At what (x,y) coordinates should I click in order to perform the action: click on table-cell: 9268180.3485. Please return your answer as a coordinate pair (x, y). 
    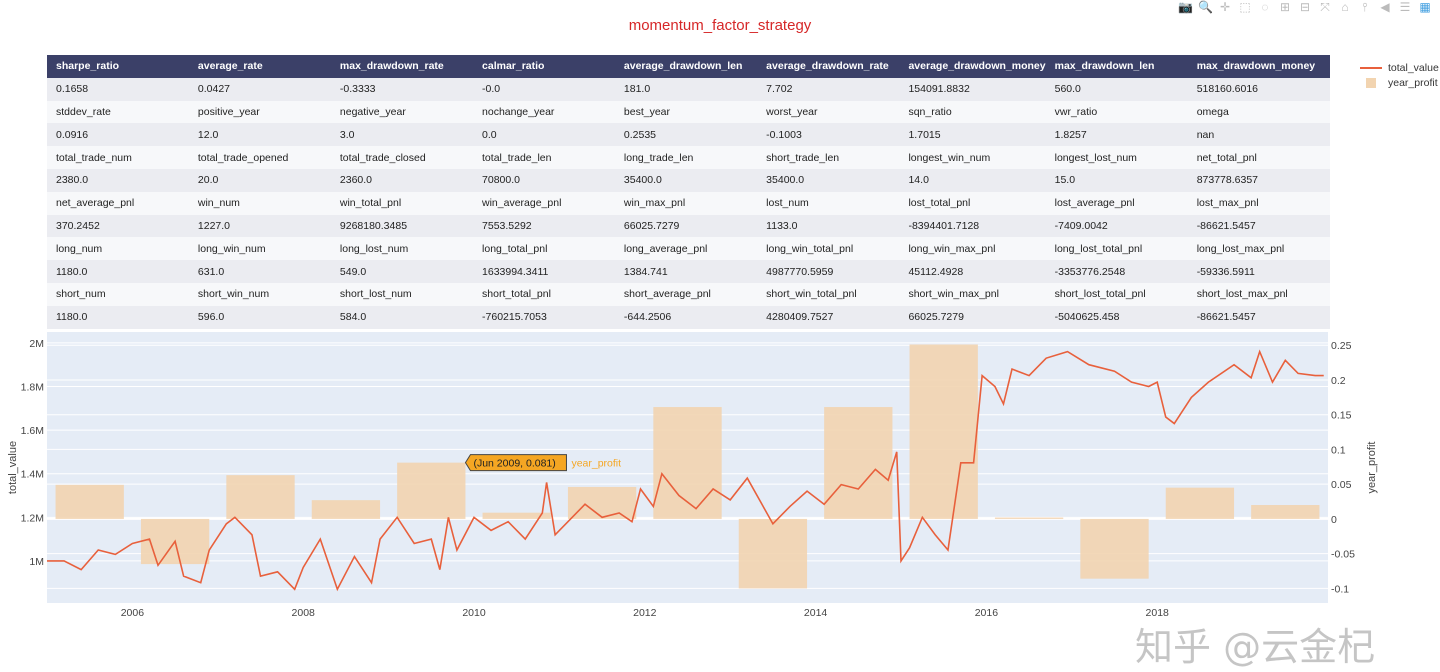
    Looking at the image, I should click on (402, 226).